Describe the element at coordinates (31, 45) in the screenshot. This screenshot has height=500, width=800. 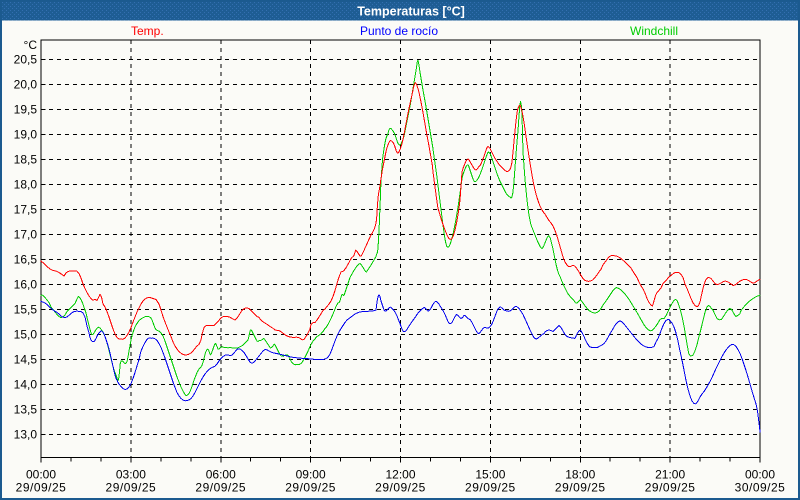
I see `svg-text: °C` at that location.